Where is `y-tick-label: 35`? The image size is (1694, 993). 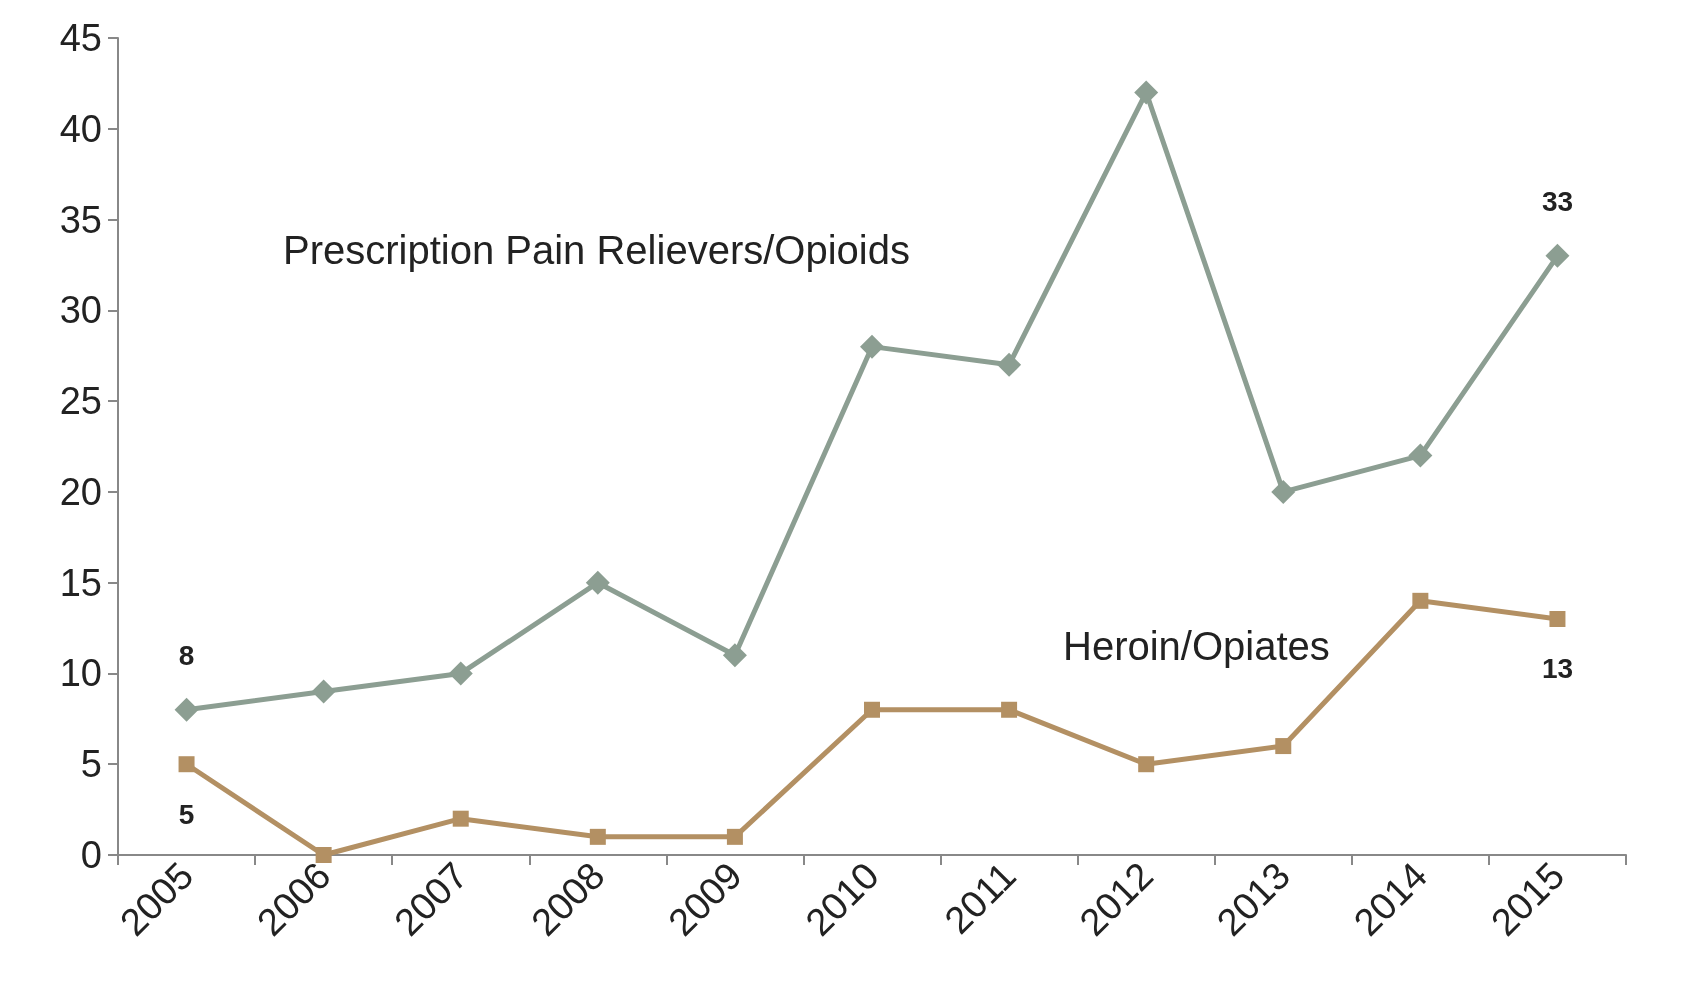
y-tick-label: 35 is located at coordinates (80, 219).